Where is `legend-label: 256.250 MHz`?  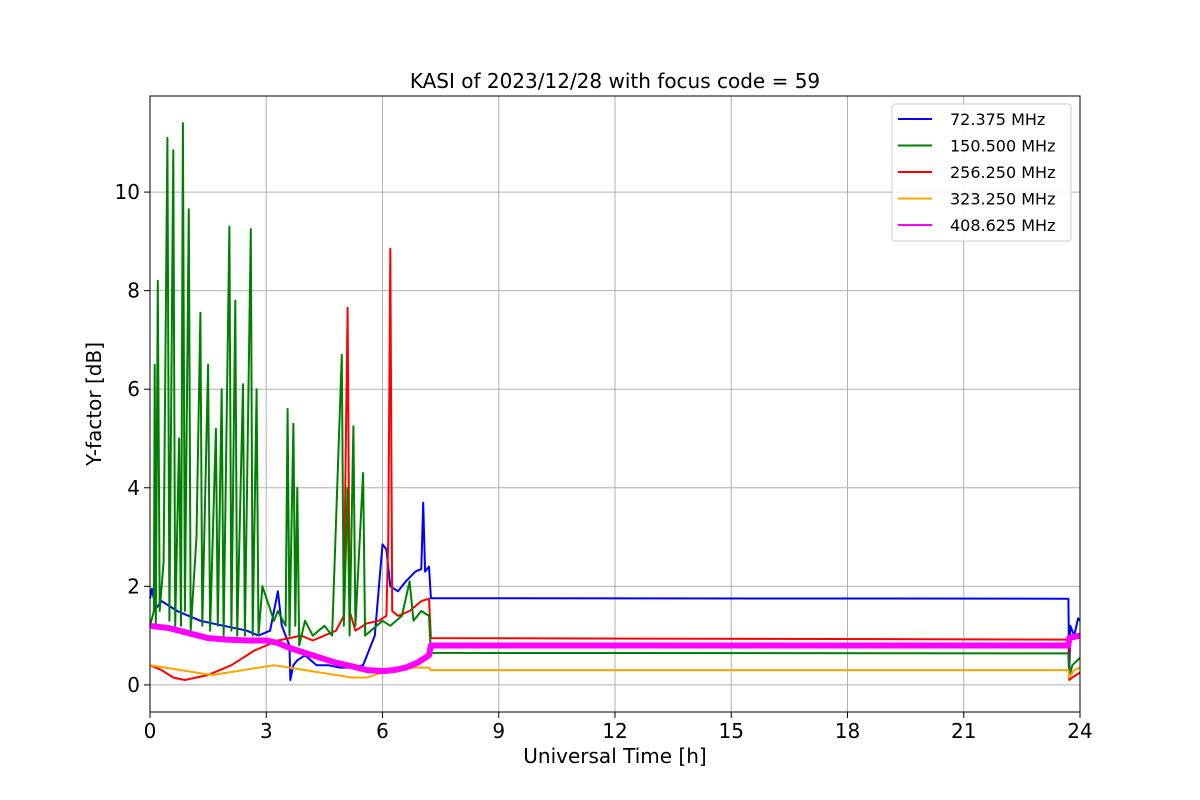 legend-label: 256.250 MHz is located at coordinates (1002, 172).